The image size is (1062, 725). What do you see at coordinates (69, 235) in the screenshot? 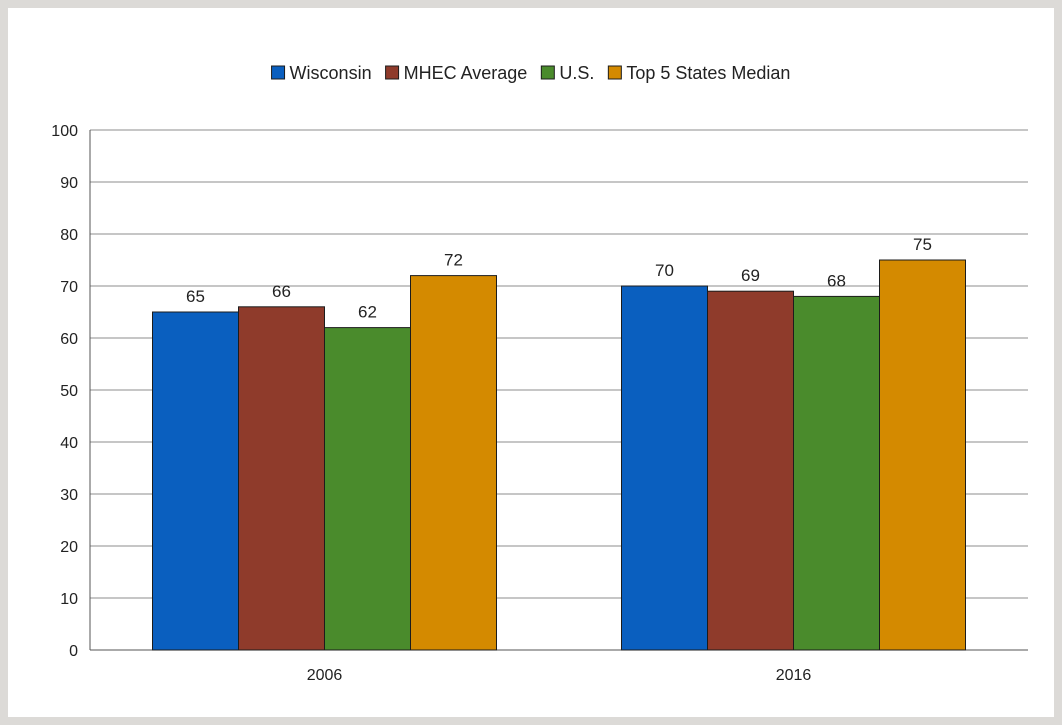
I see `y-tick-label: 80` at bounding box center [69, 235].